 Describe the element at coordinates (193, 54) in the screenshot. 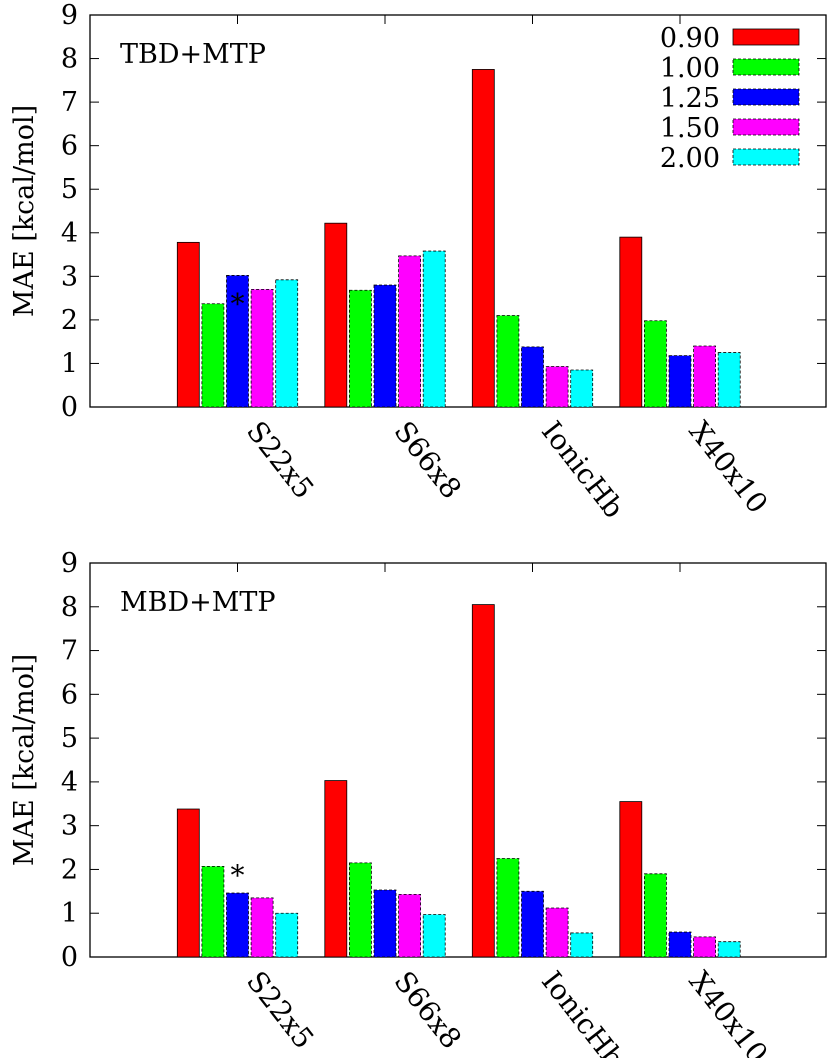

I see `panel-label: TBD+MTP` at that location.